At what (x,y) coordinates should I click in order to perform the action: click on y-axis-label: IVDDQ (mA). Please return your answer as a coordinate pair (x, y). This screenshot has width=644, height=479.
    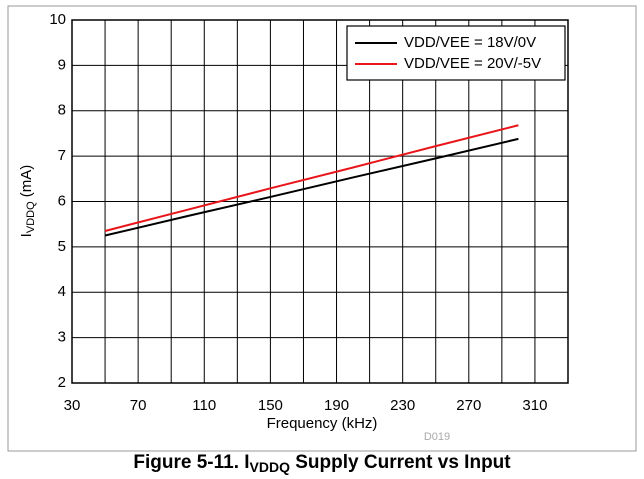
    Looking at the image, I should click on (27, 201).